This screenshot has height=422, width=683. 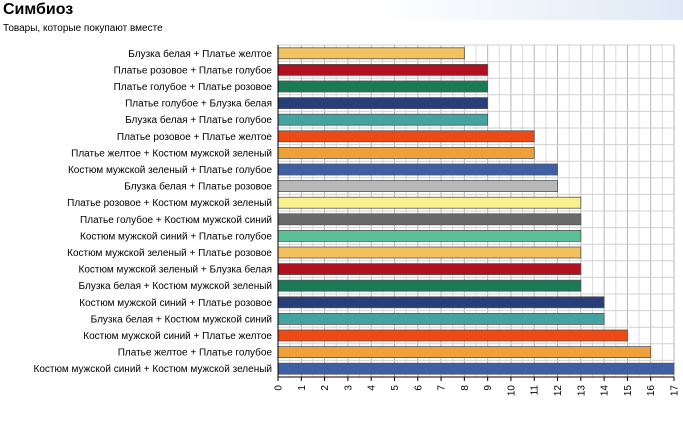 I want to click on category-label: Платье голубое + Костюм мужской синий, so click(x=176, y=220).